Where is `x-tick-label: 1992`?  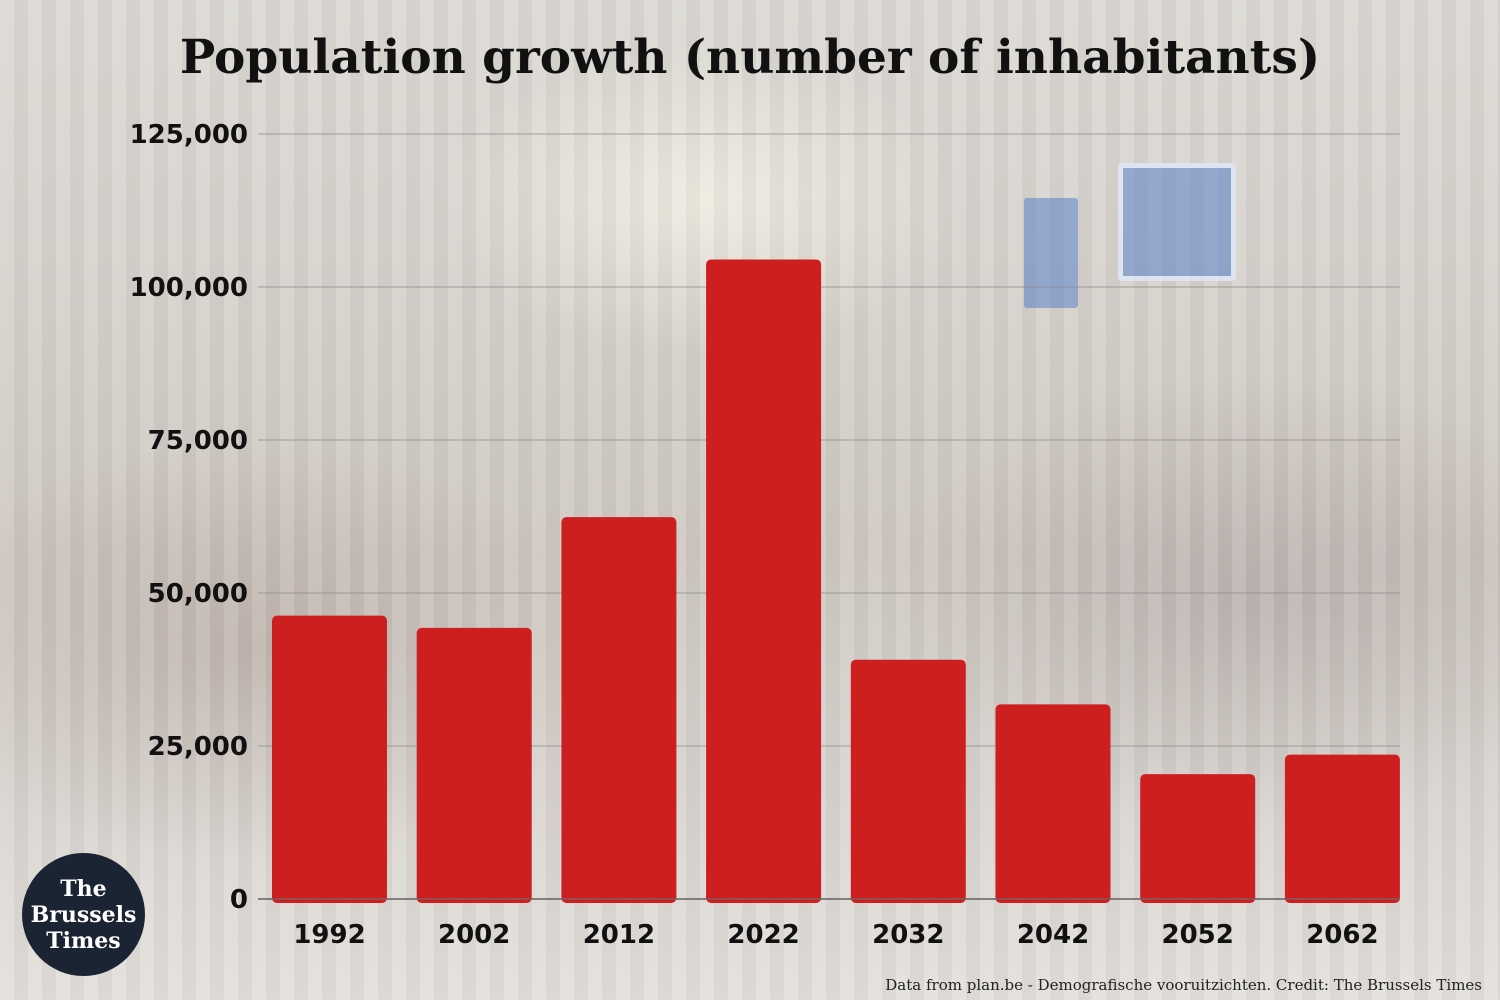
x-tick-label: 1992 is located at coordinates (329, 935).